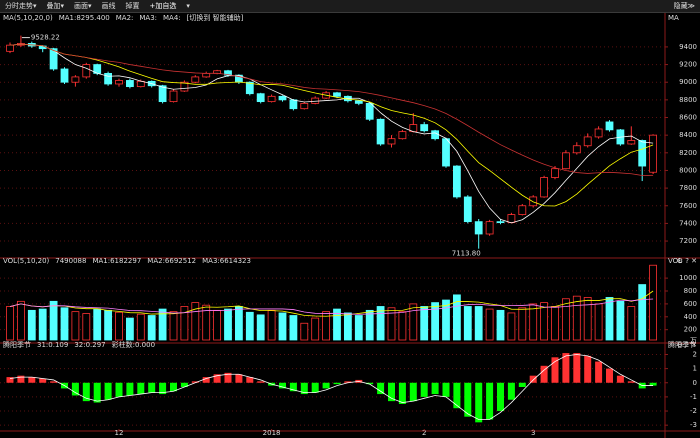  What do you see at coordinates (688, 223) in the screenshot?
I see `y-tick-label: 7400` at bounding box center [688, 223].